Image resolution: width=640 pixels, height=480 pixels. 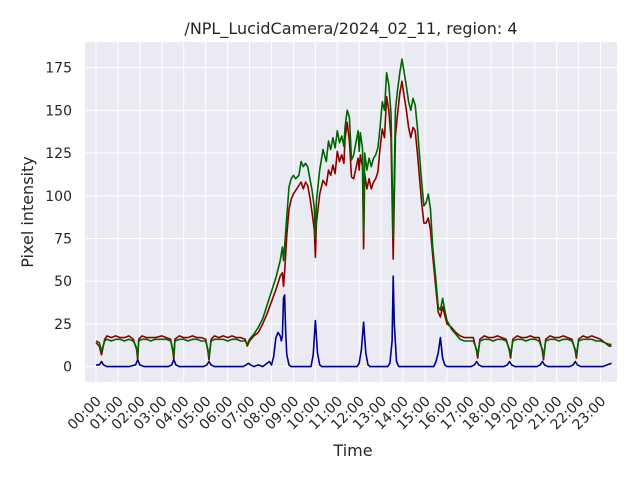 What do you see at coordinates (350, 29) in the screenshot?
I see `chart-title: /NPL_LucidCamera/2024_02_11, region: 4` at bounding box center [350, 29].